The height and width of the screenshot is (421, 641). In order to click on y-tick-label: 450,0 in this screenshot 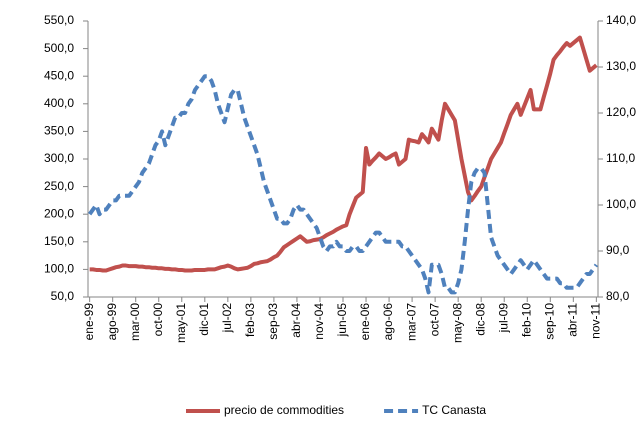, I will do `click(59, 75)`.